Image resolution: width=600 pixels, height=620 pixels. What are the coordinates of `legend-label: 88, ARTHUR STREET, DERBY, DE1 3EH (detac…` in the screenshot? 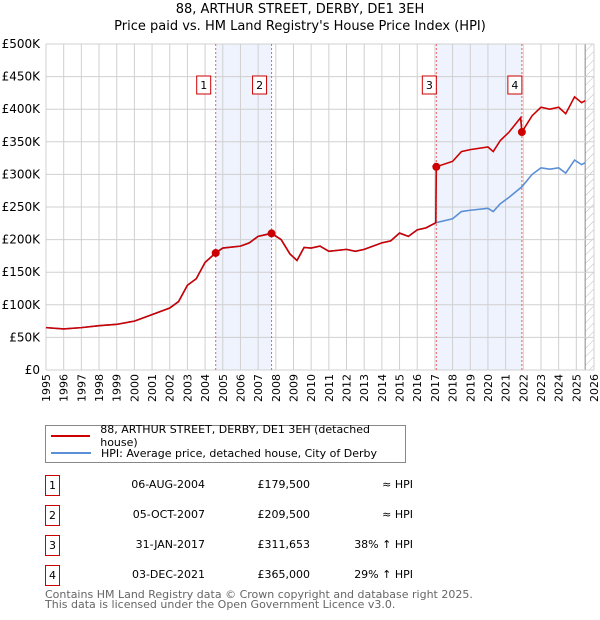 It's located at (235, 436).